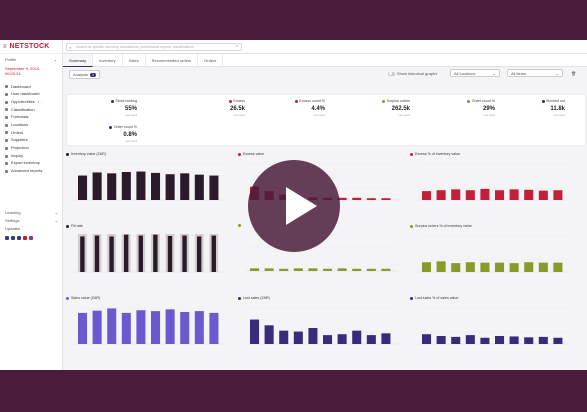 This screenshot has height=412, width=587. What do you see at coordinates (108, 111) in the screenshot?
I see `kpi-card: Stock holding 55% Last week` at bounding box center [108, 111].